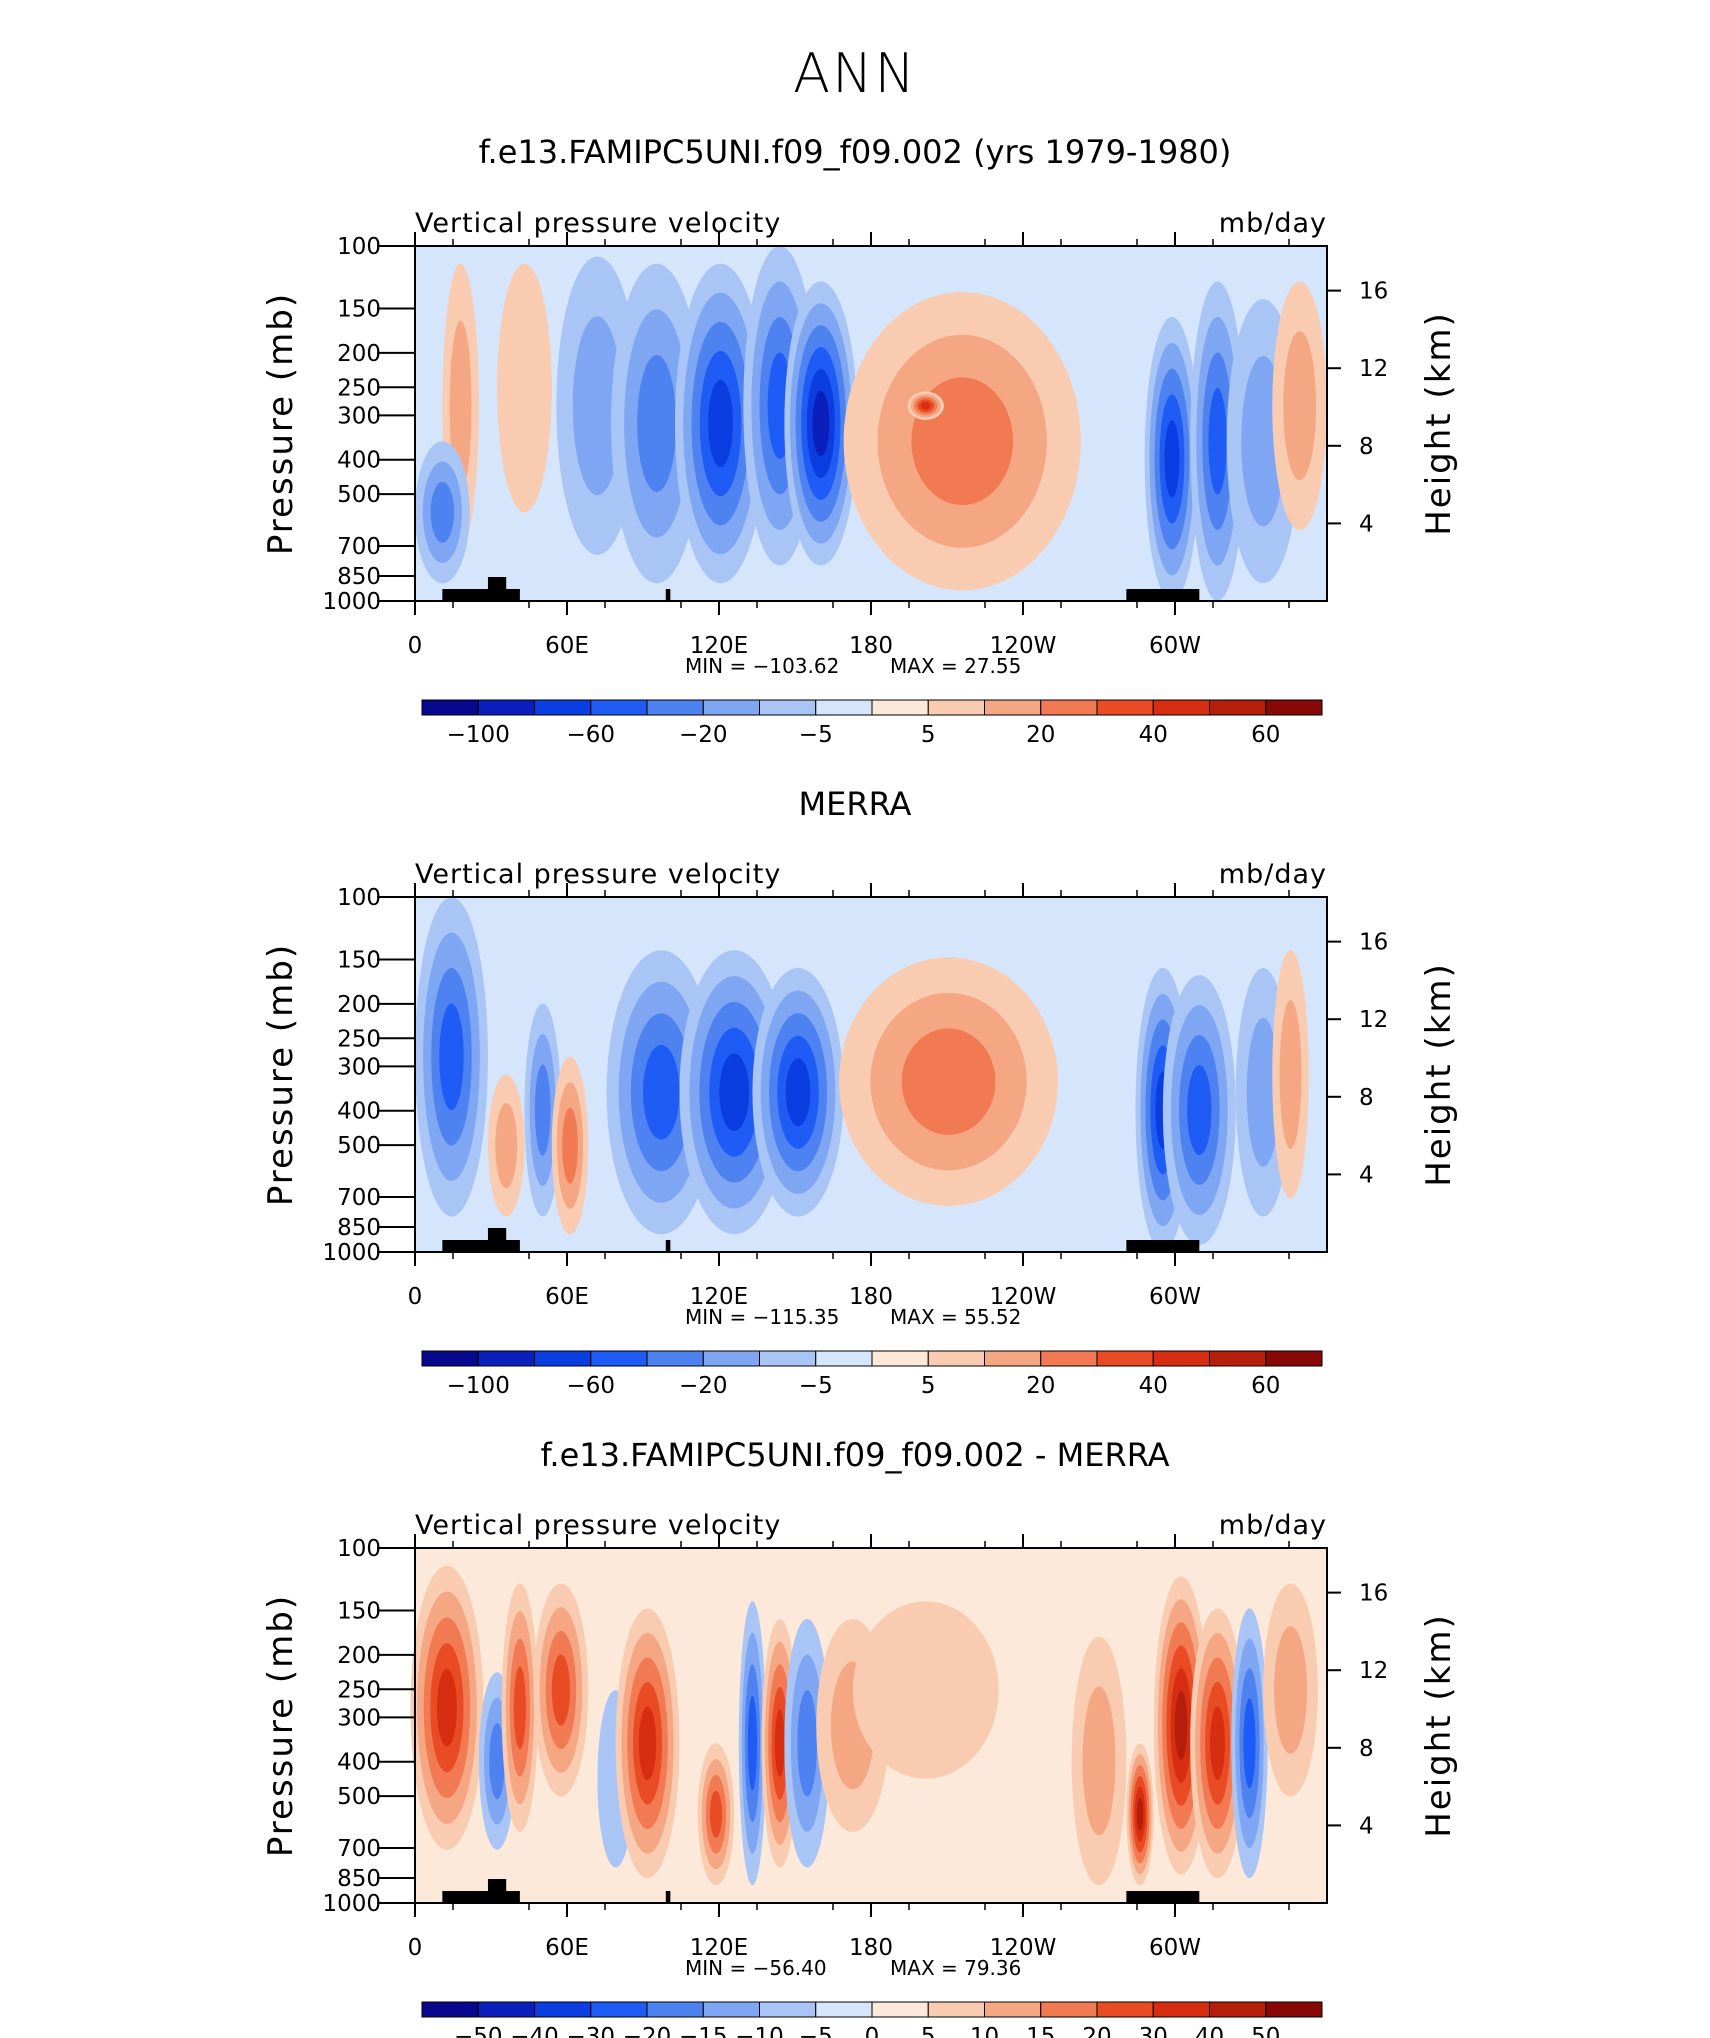 Image resolution: width=1710 pixels, height=2038 pixels. Describe the element at coordinates (359, 247) in the screenshot. I see `y-tick-label: 100` at that location.